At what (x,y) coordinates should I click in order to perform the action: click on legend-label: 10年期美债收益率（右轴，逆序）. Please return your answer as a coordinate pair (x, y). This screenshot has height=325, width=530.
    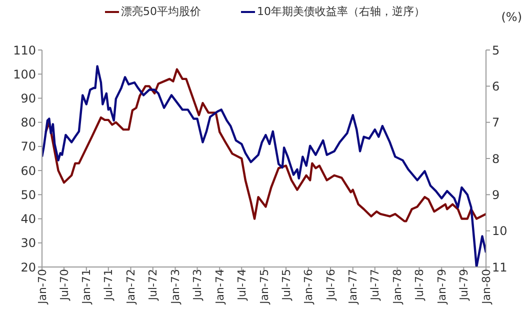
    Looking at the image, I should click on (340, 11).